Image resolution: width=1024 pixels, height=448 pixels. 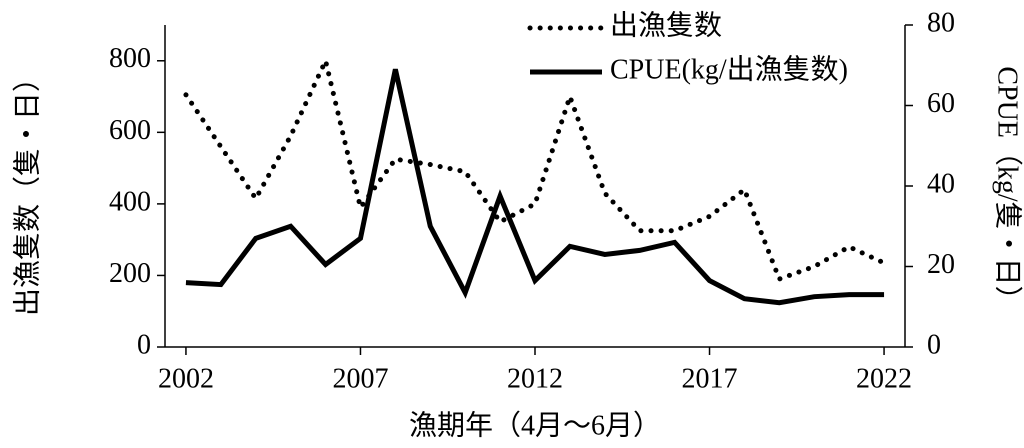 What do you see at coordinates (130, 58) in the screenshot?
I see `y-tick-label: 800` at bounding box center [130, 58].